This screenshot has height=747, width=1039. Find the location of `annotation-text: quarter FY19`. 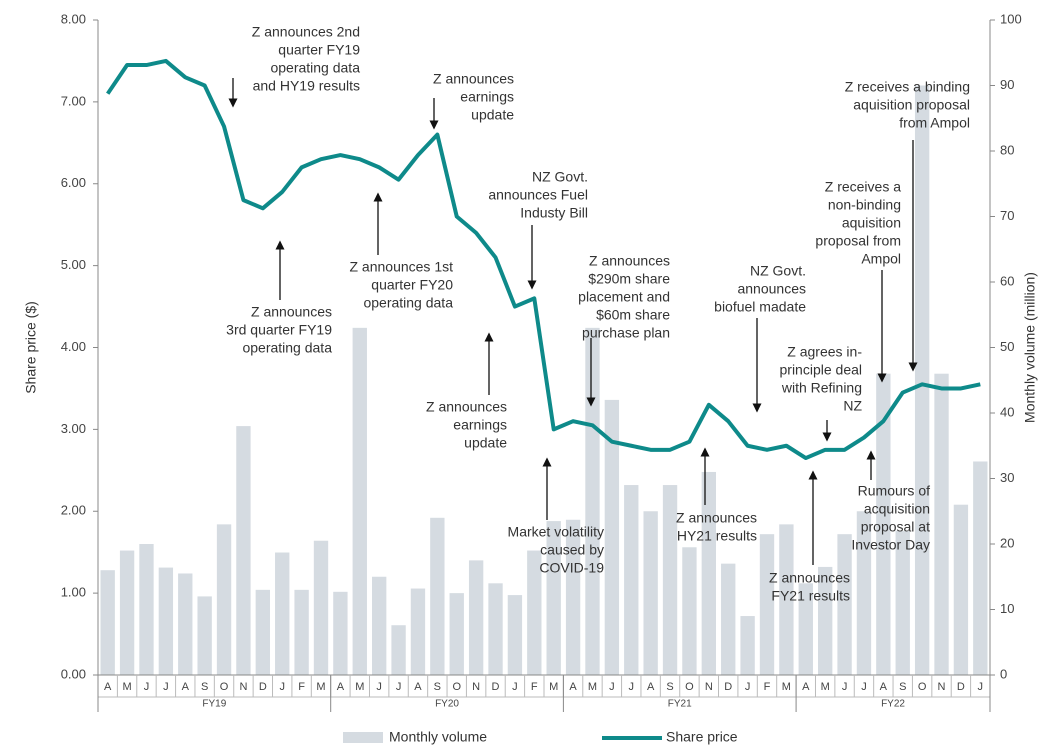

annotation-text: quarter FY19 is located at coordinates (319, 50).